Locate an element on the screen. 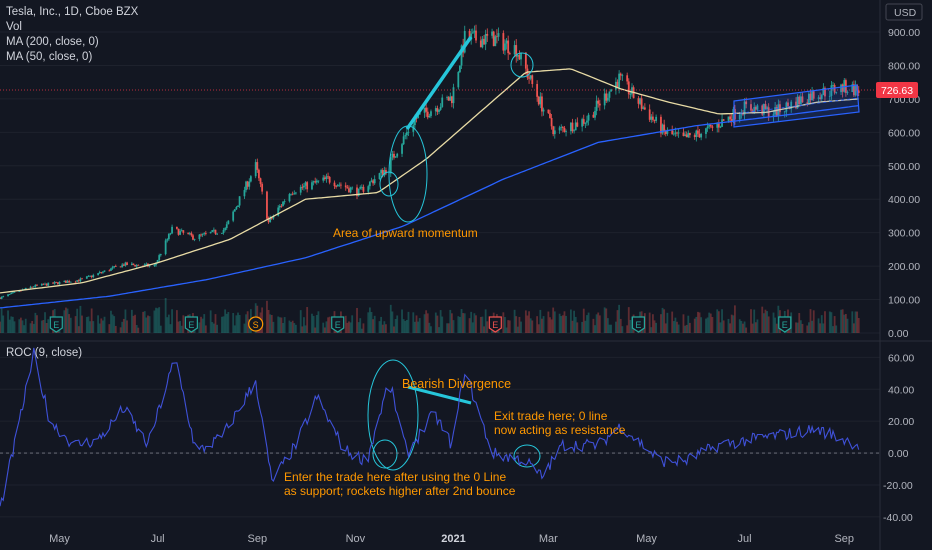 The image size is (932, 550). symbol-title: Tesla, Inc., 1D, Cboe BZX is located at coordinates (72, 12).